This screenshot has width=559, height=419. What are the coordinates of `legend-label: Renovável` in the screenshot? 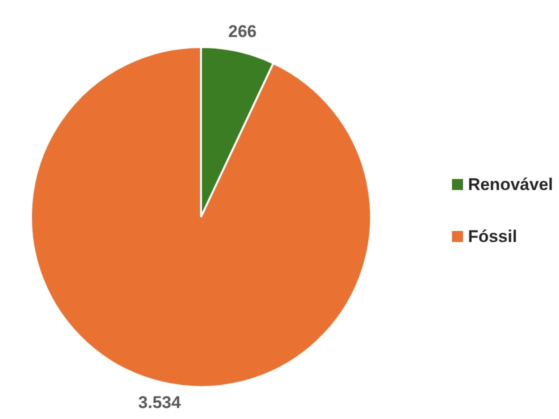 It's located at (510, 184).